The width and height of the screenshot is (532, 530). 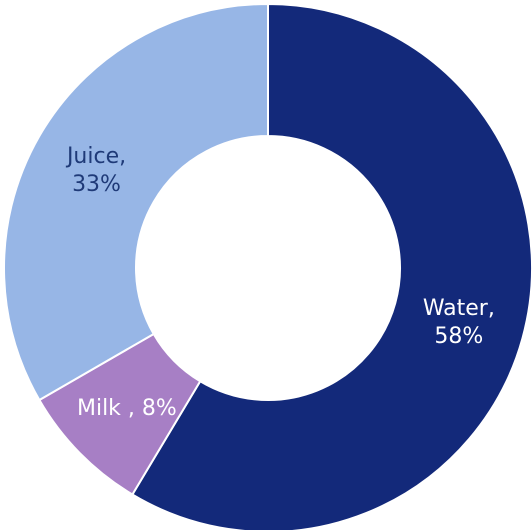 I want to click on slice-label-water: Water, 58%, so click(x=459, y=322).